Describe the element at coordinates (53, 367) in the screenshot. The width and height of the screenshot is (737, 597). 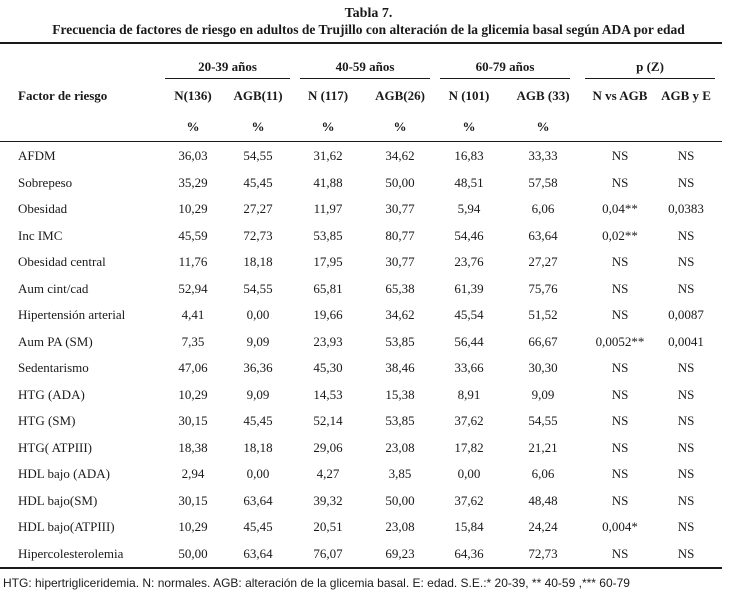
I see `row-factor-label: Sedentarismo` at that location.